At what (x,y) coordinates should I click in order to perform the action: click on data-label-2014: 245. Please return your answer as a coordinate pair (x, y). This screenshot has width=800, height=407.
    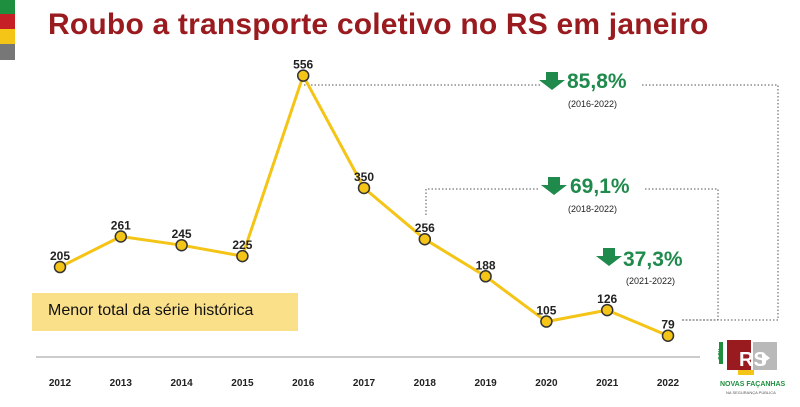
    Looking at the image, I should click on (182, 234).